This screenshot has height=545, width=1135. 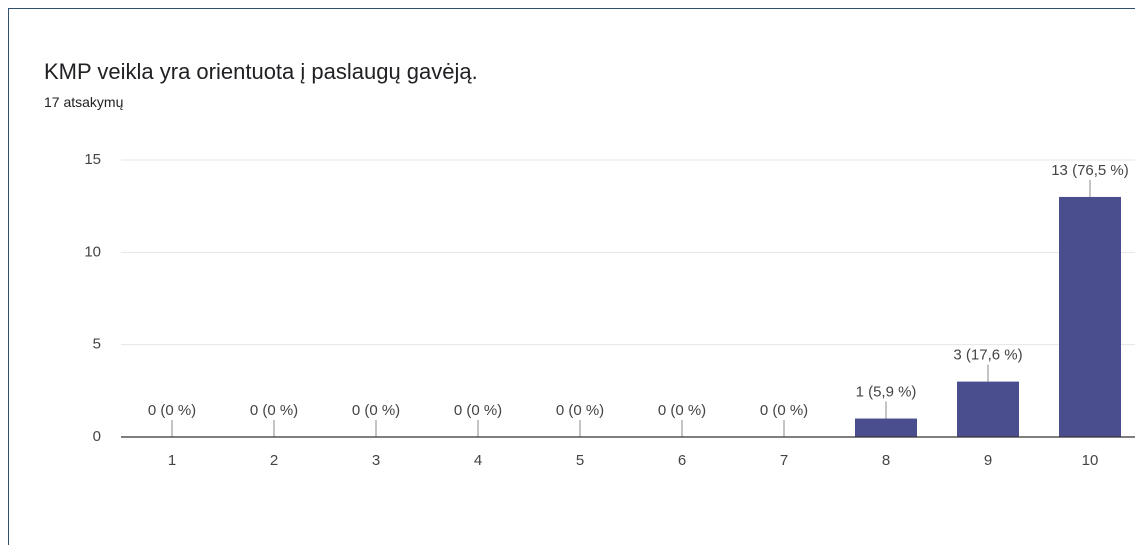 What do you see at coordinates (682, 460) in the screenshot?
I see `x-tick-label: 6` at bounding box center [682, 460].